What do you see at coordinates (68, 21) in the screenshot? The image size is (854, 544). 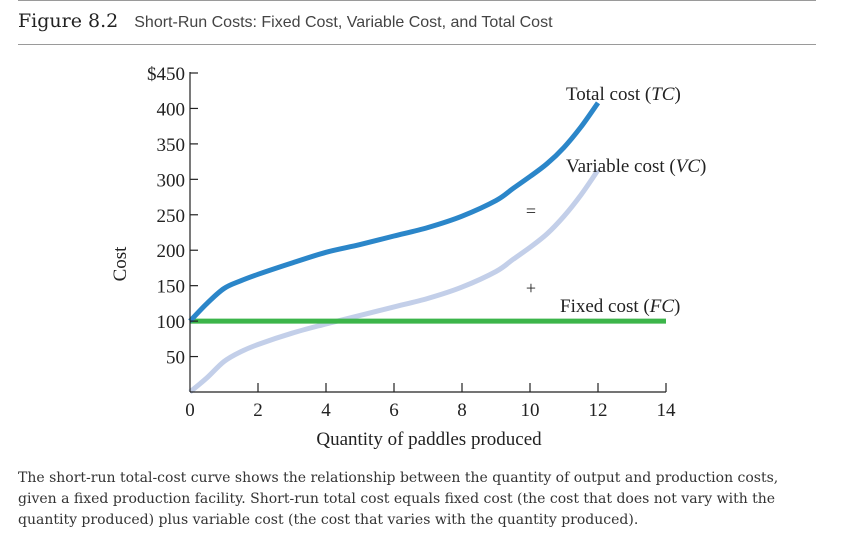 I see `figure-label: Figure 8.2` at bounding box center [68, 21].